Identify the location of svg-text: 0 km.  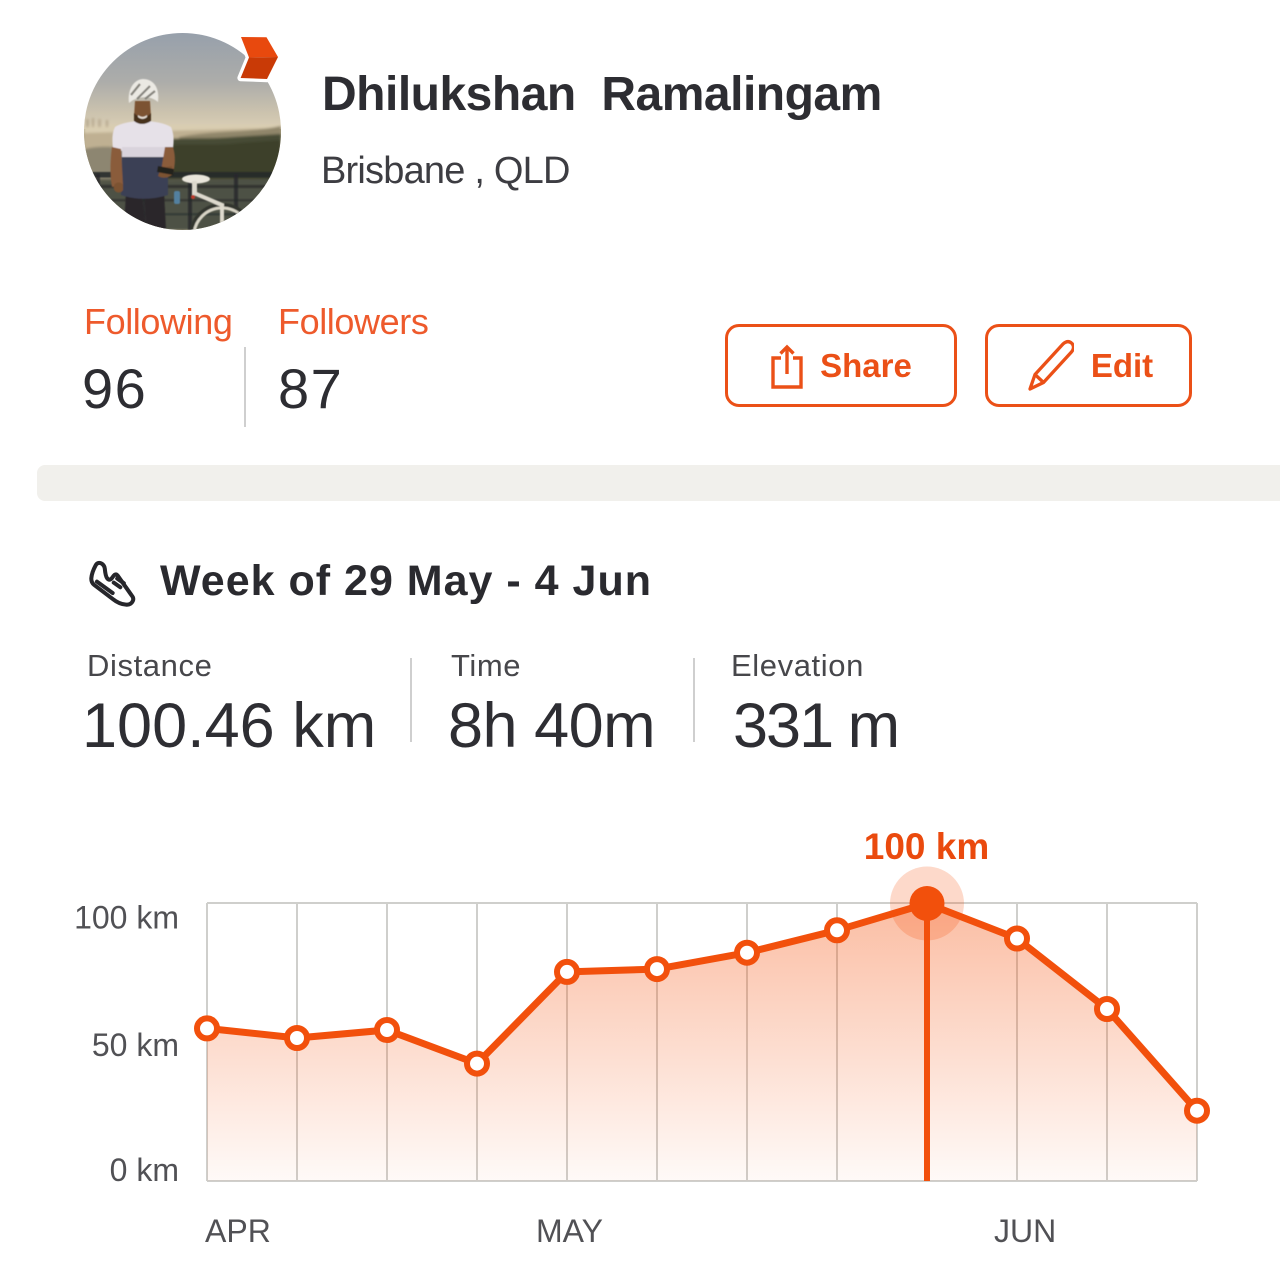
(144, 1170).